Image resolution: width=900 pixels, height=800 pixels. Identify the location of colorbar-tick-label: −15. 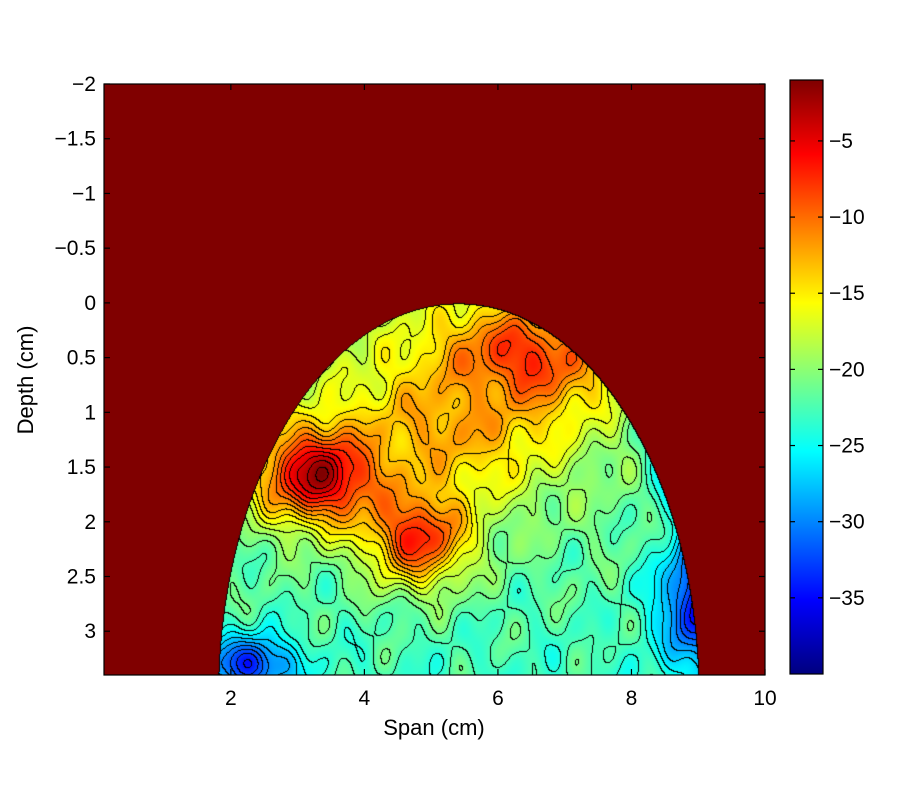
(847, 293).